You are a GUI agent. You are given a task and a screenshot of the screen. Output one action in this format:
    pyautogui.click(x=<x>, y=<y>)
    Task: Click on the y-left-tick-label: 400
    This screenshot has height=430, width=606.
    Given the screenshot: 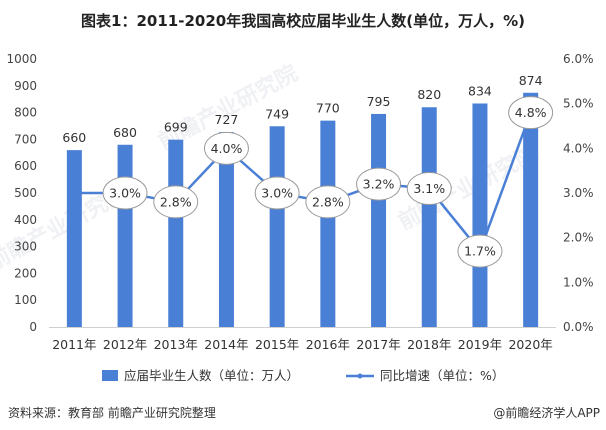 What is the action you would take?
    pyautogui.click(x=25, y=220)
    